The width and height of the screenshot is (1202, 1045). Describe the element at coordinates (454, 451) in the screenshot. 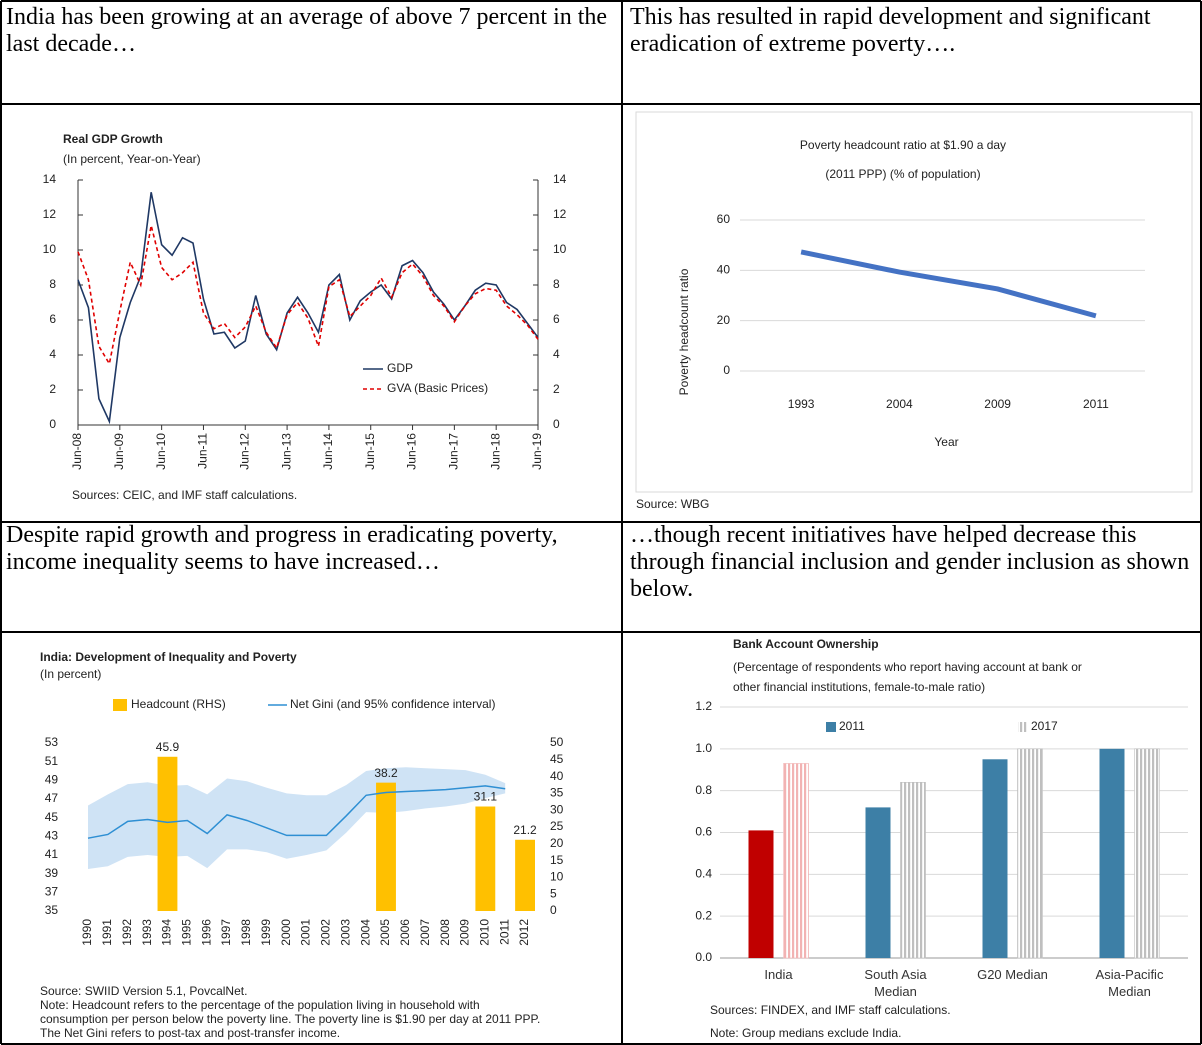

I see `x-tick-label: Jun-17` at that location.